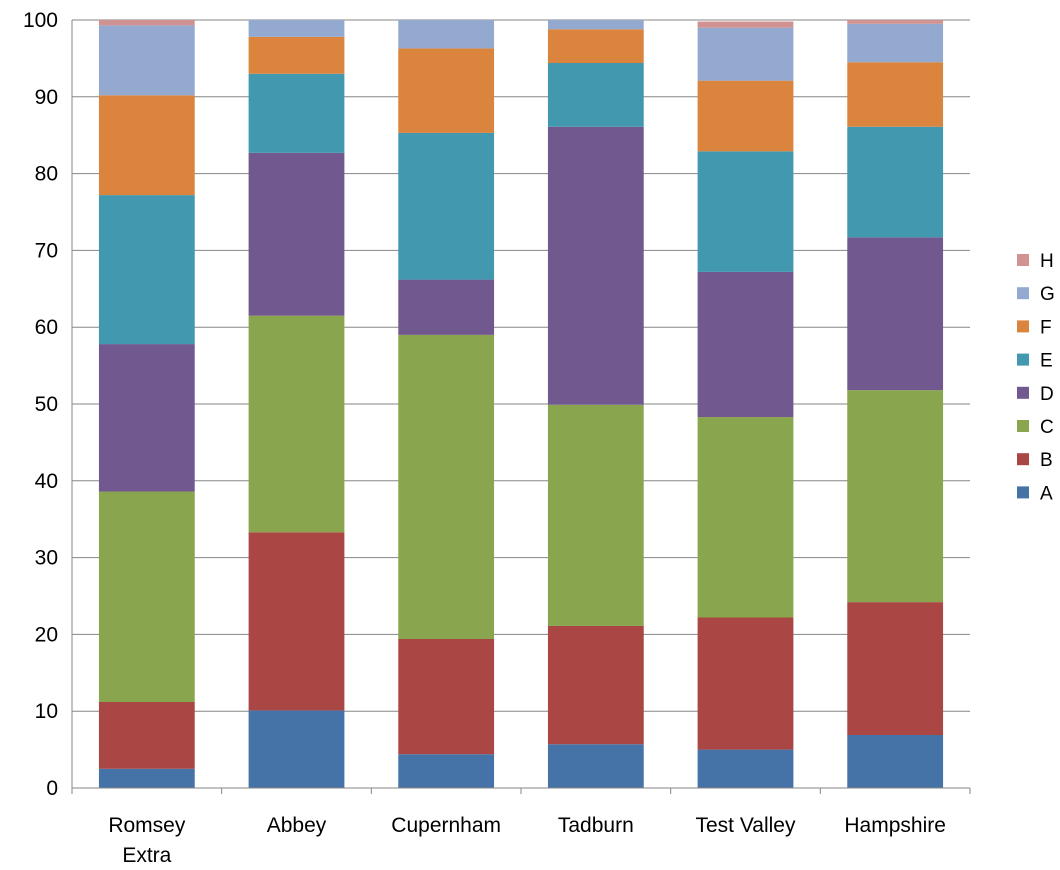  What do you see at coordinates (1023, 426) in the screenshot?
I see `legend-swatch-c` at bounding box center [1023, 426].